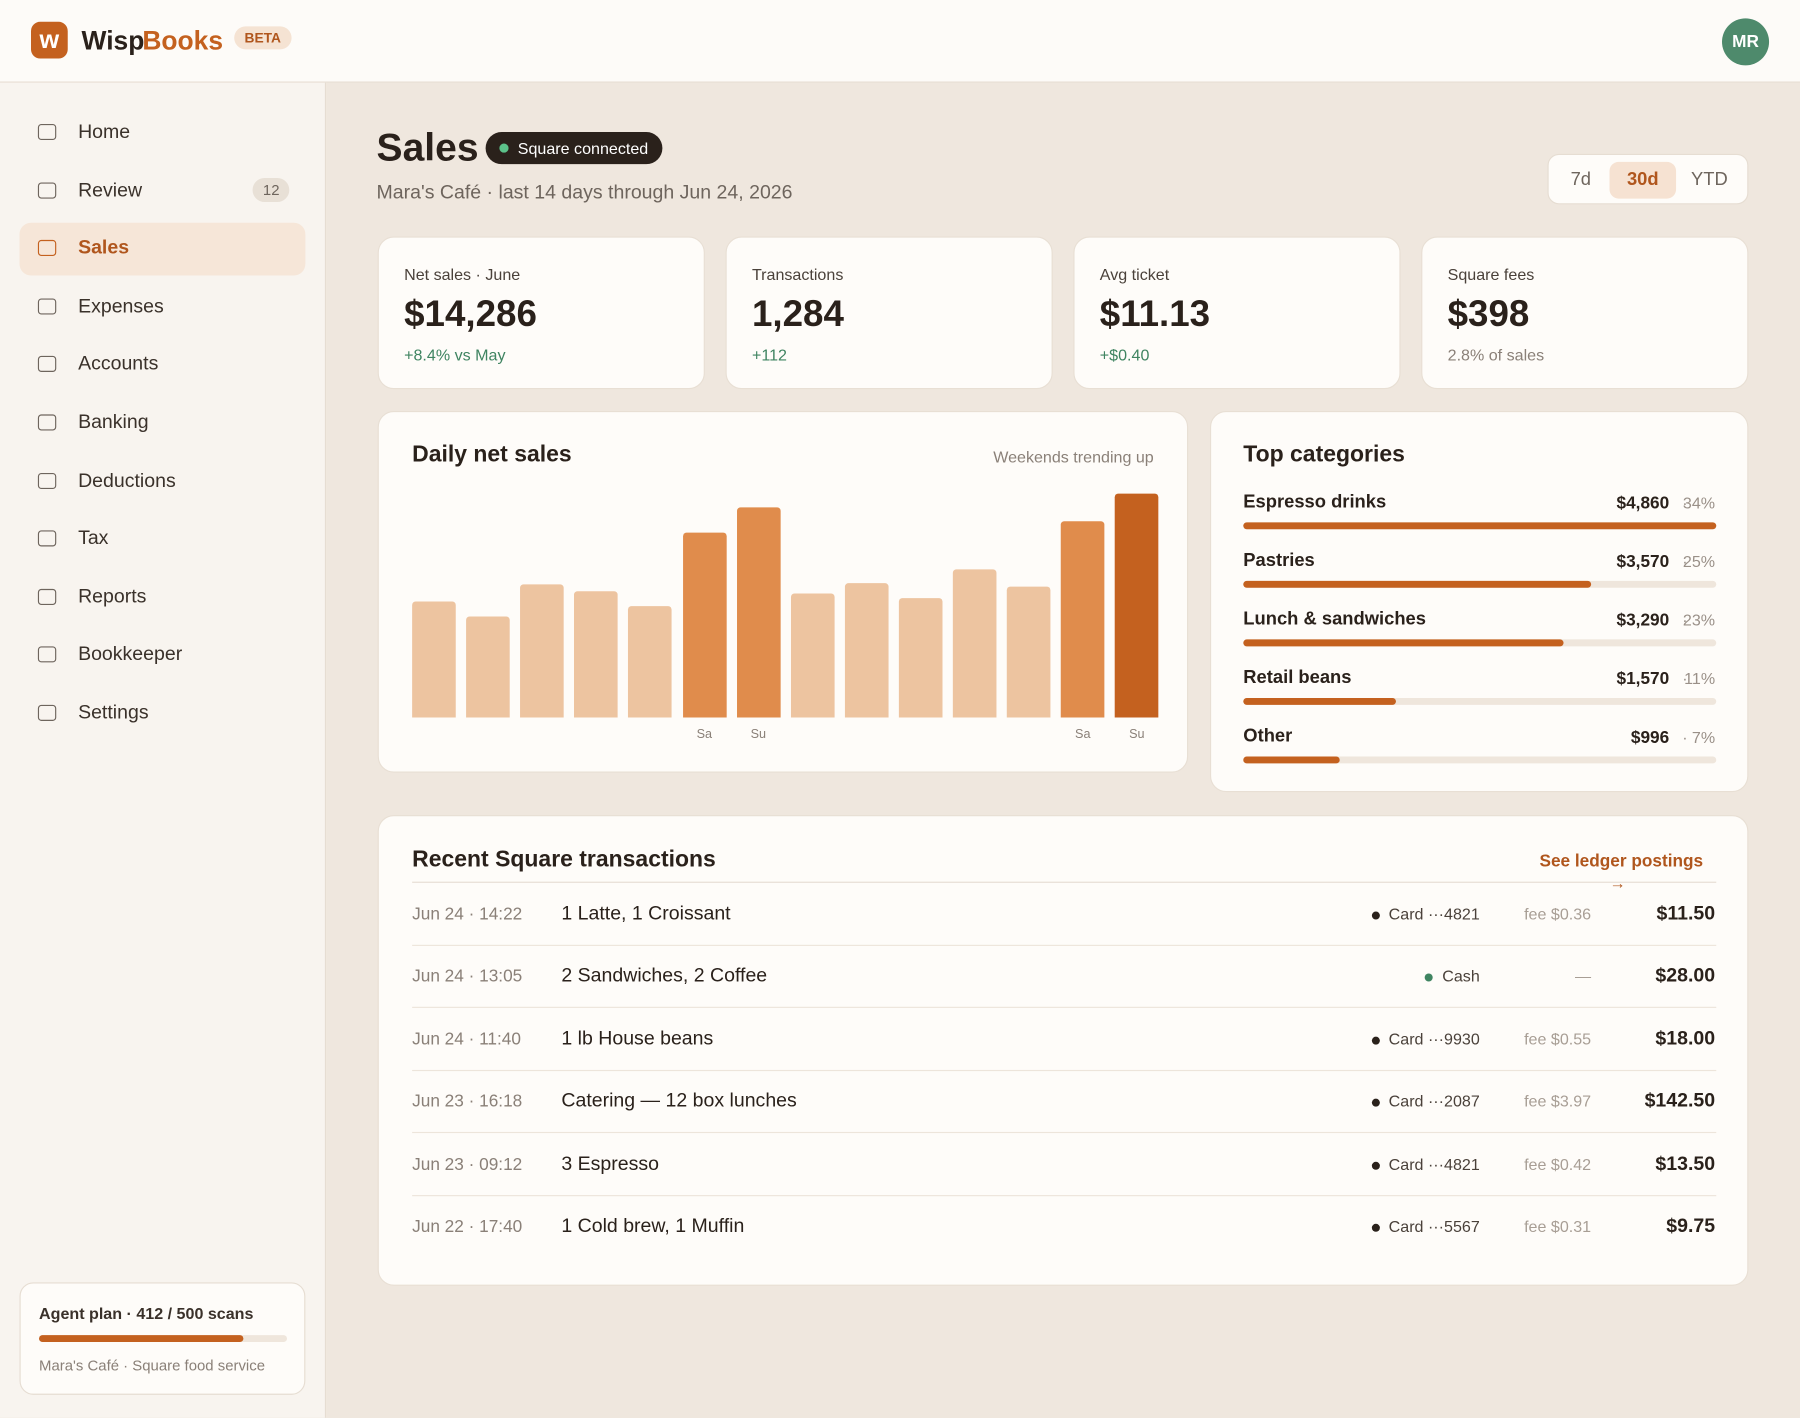 The height and width of the screenshot is (1418, 1800). What do you see at coordinates (141, 1339) in the screenshot?
I see `plan-bar` at bounding box center [141, 1339].